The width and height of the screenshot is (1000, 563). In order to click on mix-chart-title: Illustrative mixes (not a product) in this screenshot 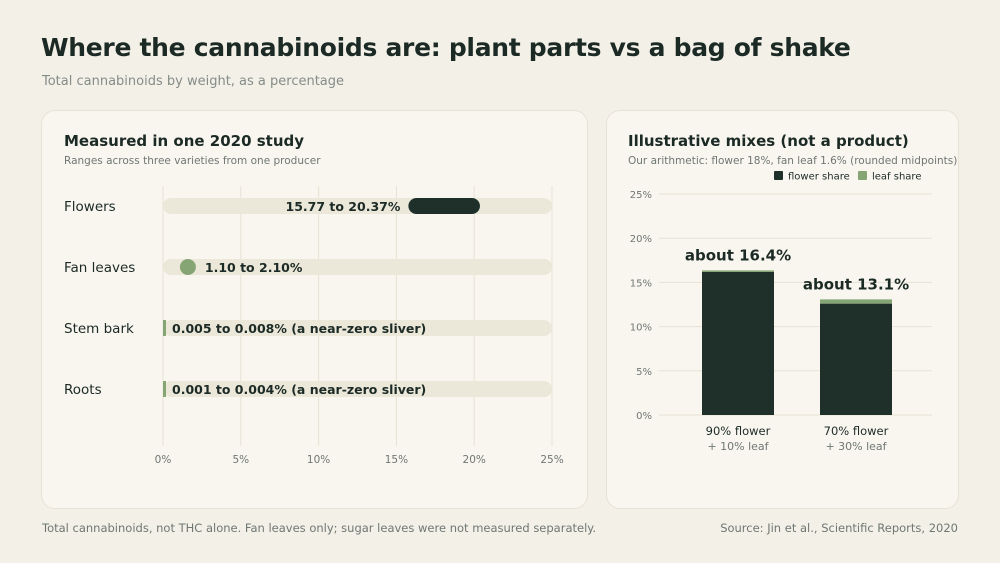, I will do `click(768, 141)`.